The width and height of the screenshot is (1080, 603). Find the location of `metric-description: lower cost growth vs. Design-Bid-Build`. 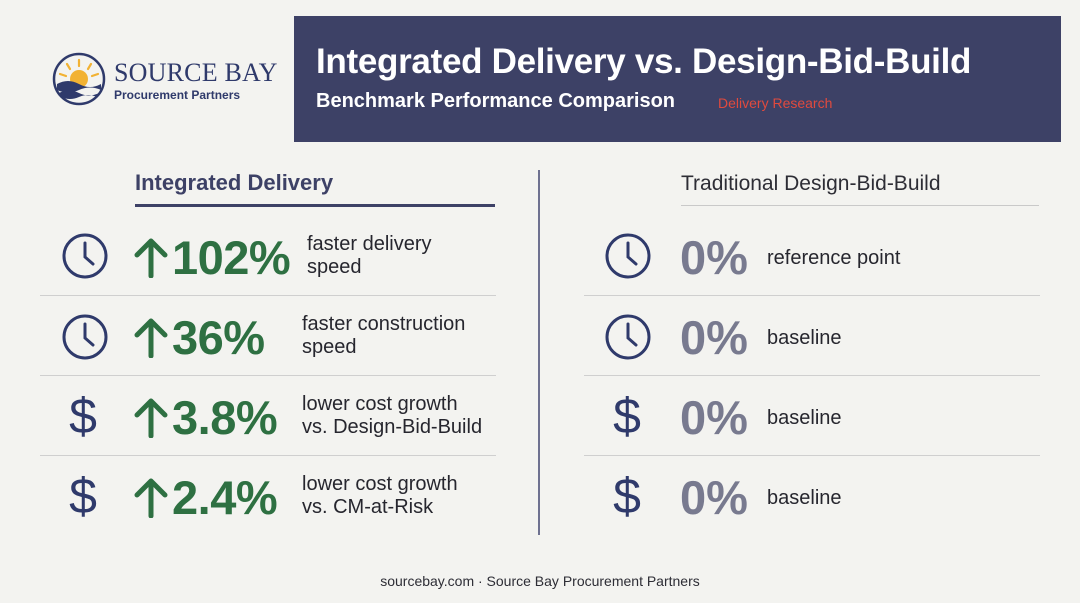

metric-description: lower cost growth vs. Design-Bid-Build is located at coordinates (392, 415).